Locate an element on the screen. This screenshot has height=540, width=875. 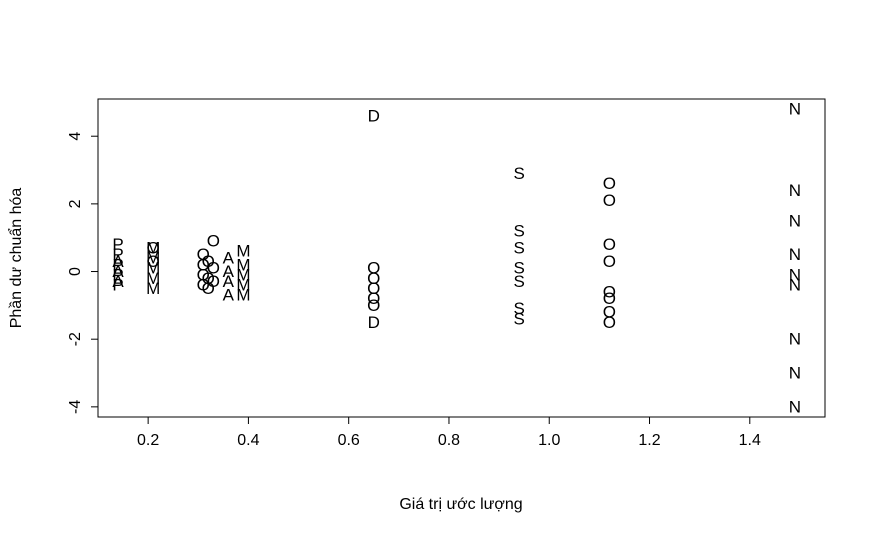
y-tick-label: -2 is located at coordinates (75, 339).